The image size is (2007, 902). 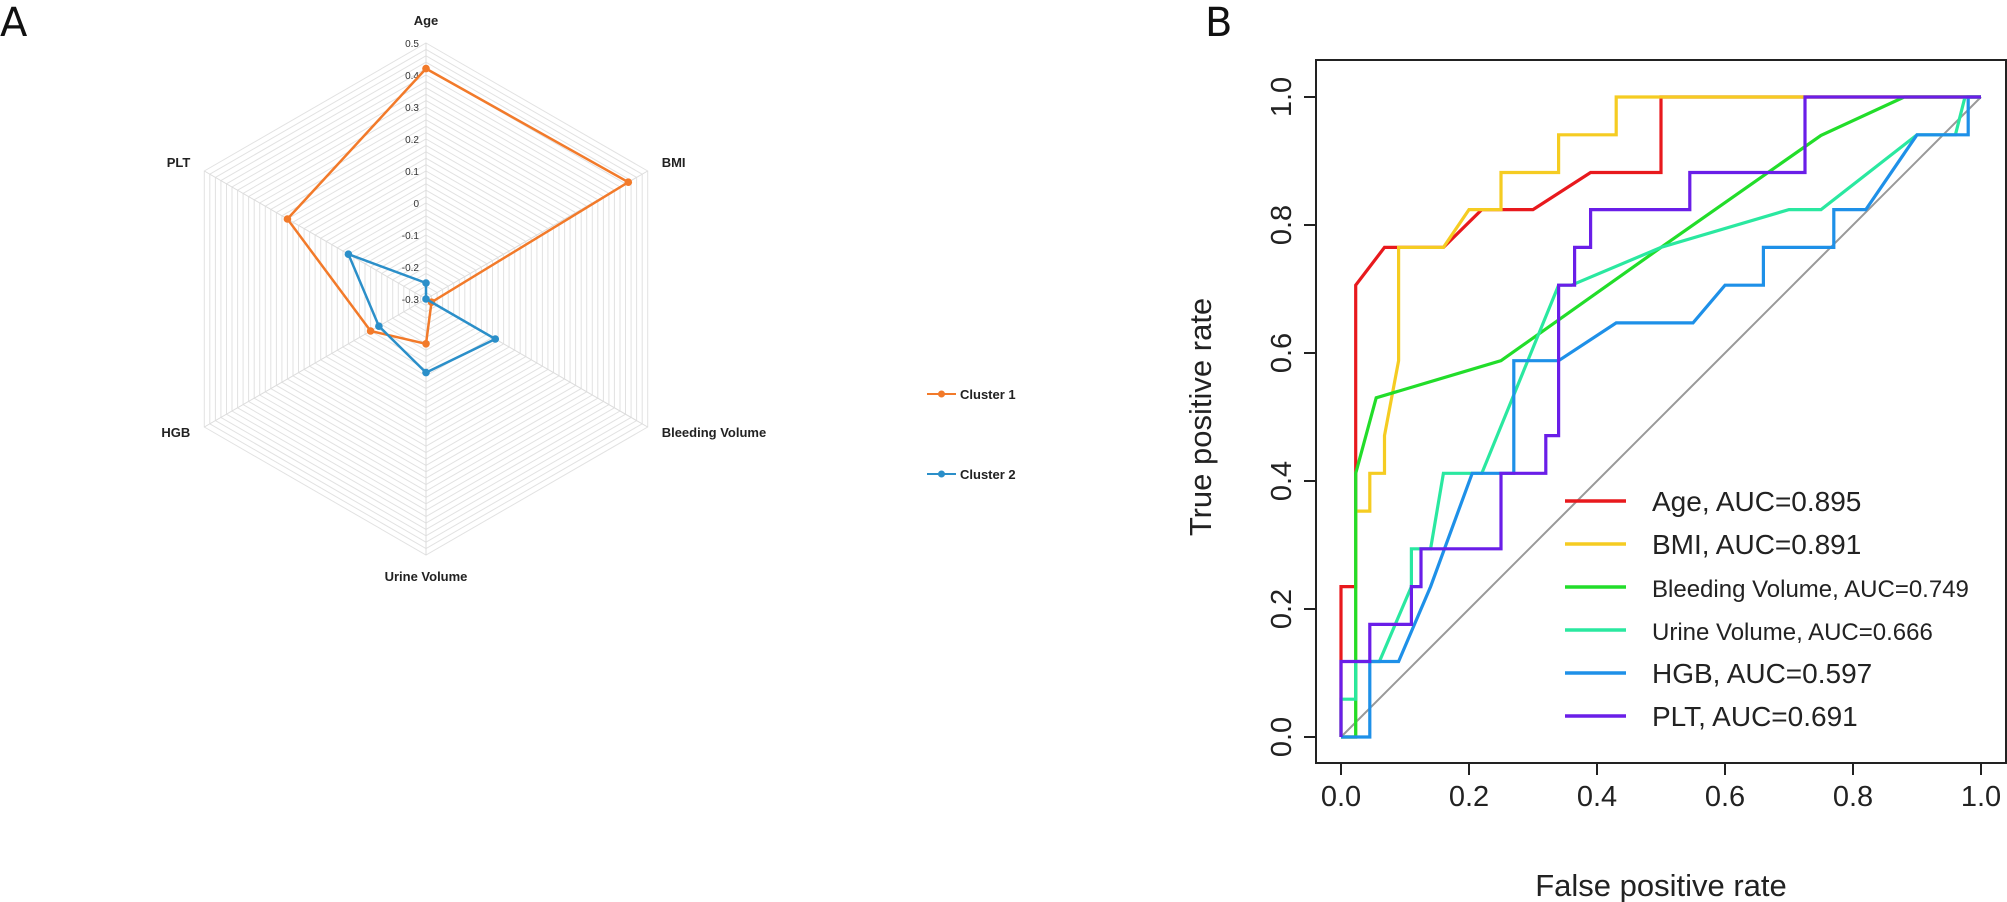 What do you see at coordinates (1218, 23) in the screenshot?
I see `panel-letter-b: B` at bounding box center [1218, 23].